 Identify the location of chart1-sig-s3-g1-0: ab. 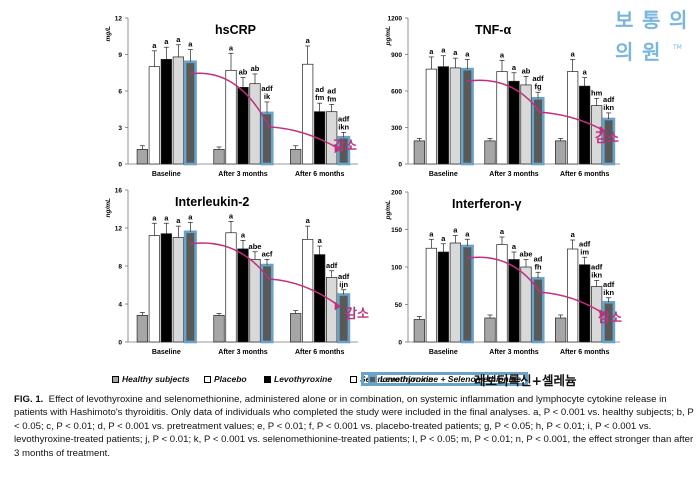
(255, 68).